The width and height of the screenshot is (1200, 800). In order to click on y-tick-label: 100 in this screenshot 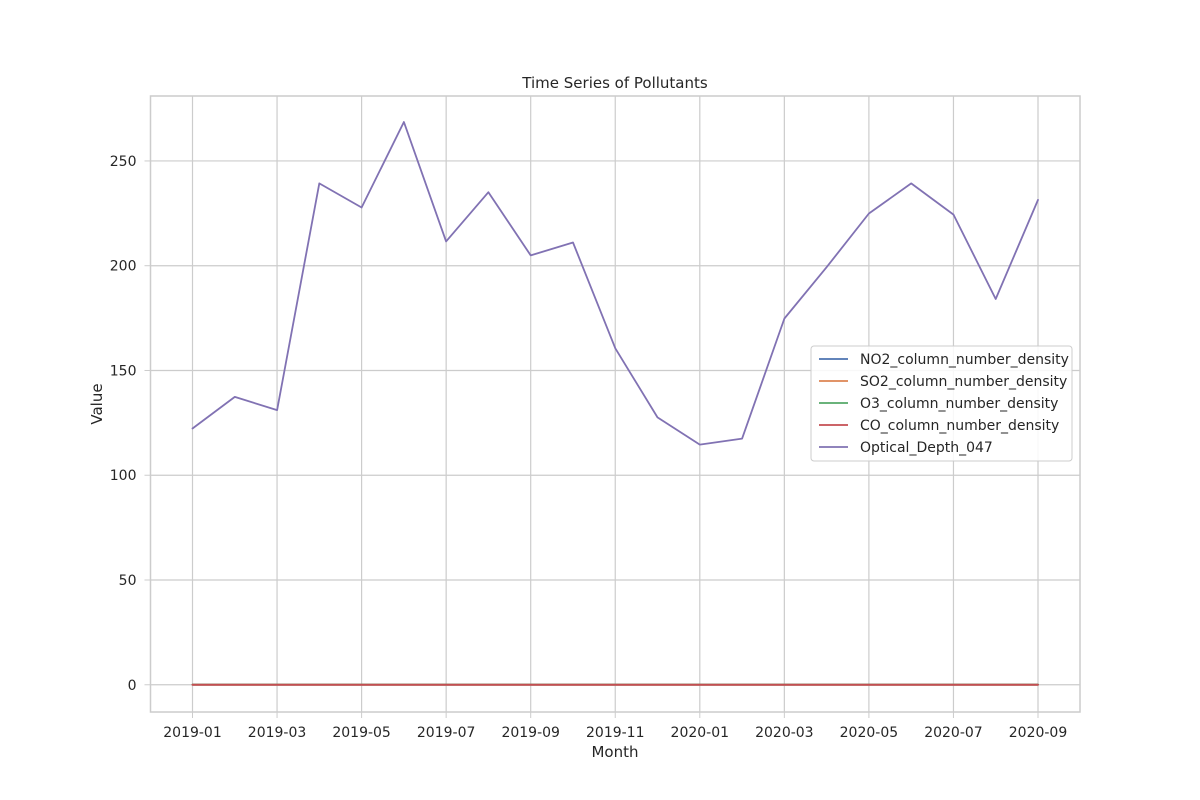, I will do `click(123, 476)`.